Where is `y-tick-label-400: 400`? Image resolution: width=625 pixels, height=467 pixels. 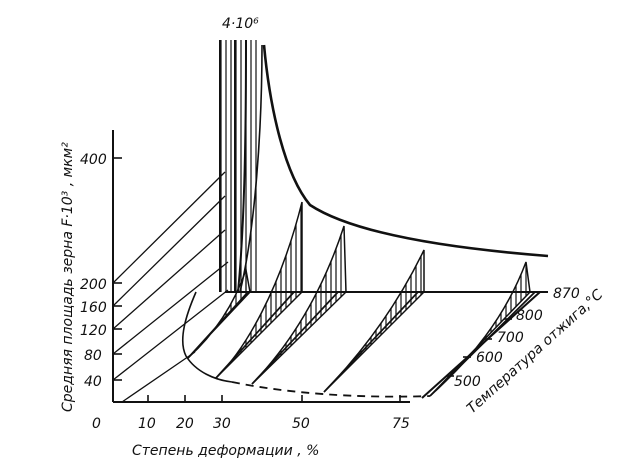
y-tick-label-400: 400 is located at coordinates (93, 160).